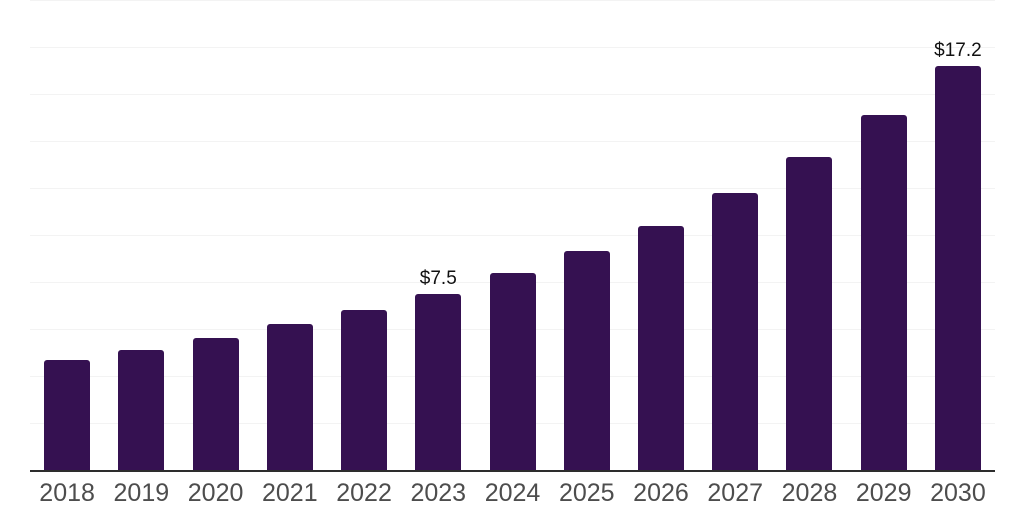 The image size is (1024, 512). What do you see at coordinates (958, 493) in the screenshot?
I see `x-tick-label-2030: 2030` at bounding box center [958, 493].